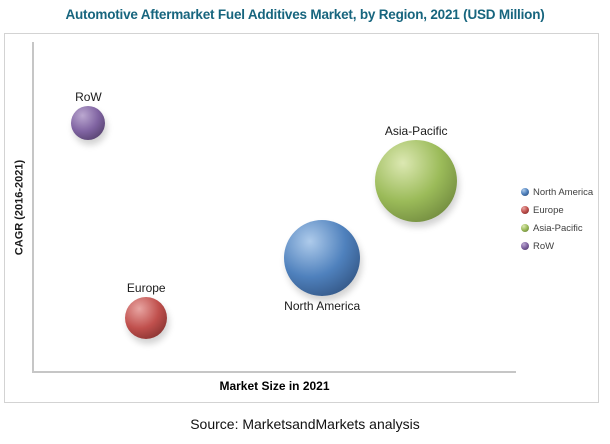  What do you see at coordinates (274, 386) in the screenshot?
I see `x-axis-label: Market Size in 2021` at bounding box center [274, 386].